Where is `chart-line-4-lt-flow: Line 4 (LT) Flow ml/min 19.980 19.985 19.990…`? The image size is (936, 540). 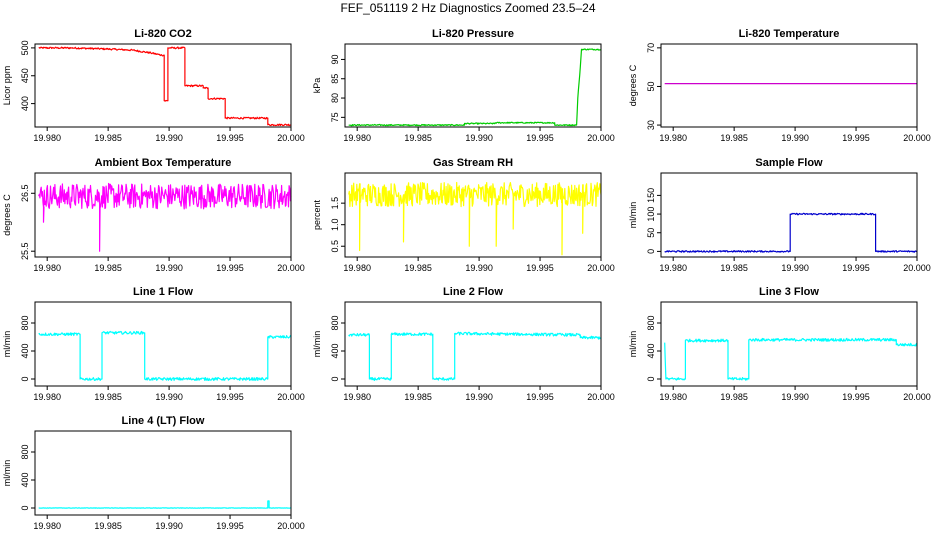 chart-line-4-lt-flow: Line 4 (LT) Flow ml/min 19.980 19.985 19.990… is located at coordinates (153, 473).